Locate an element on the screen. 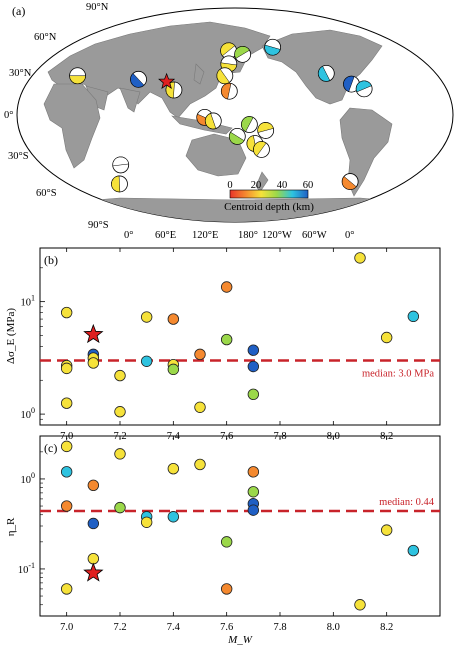 The height and width of the screenshot is (651, 454). longitude-labels: 0° 60°E 120°E 180° 120°W 60°W 0° is located at coordinates (239, 235).